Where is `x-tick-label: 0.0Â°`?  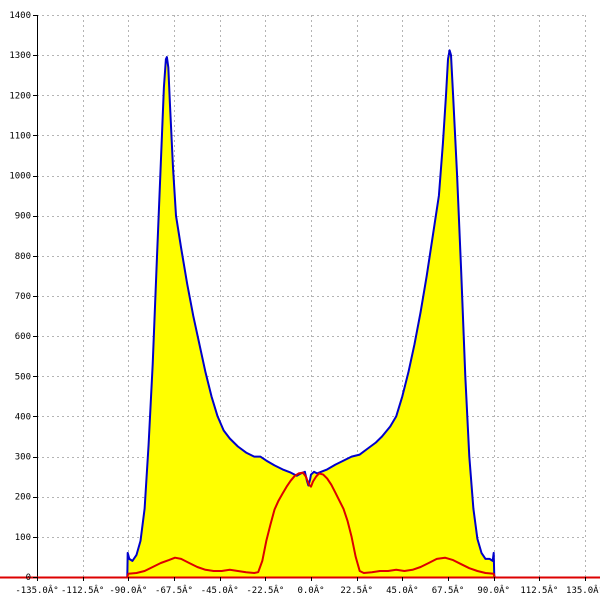 x-tick-label: 0.0Â° is located at coordinates (310, 590).